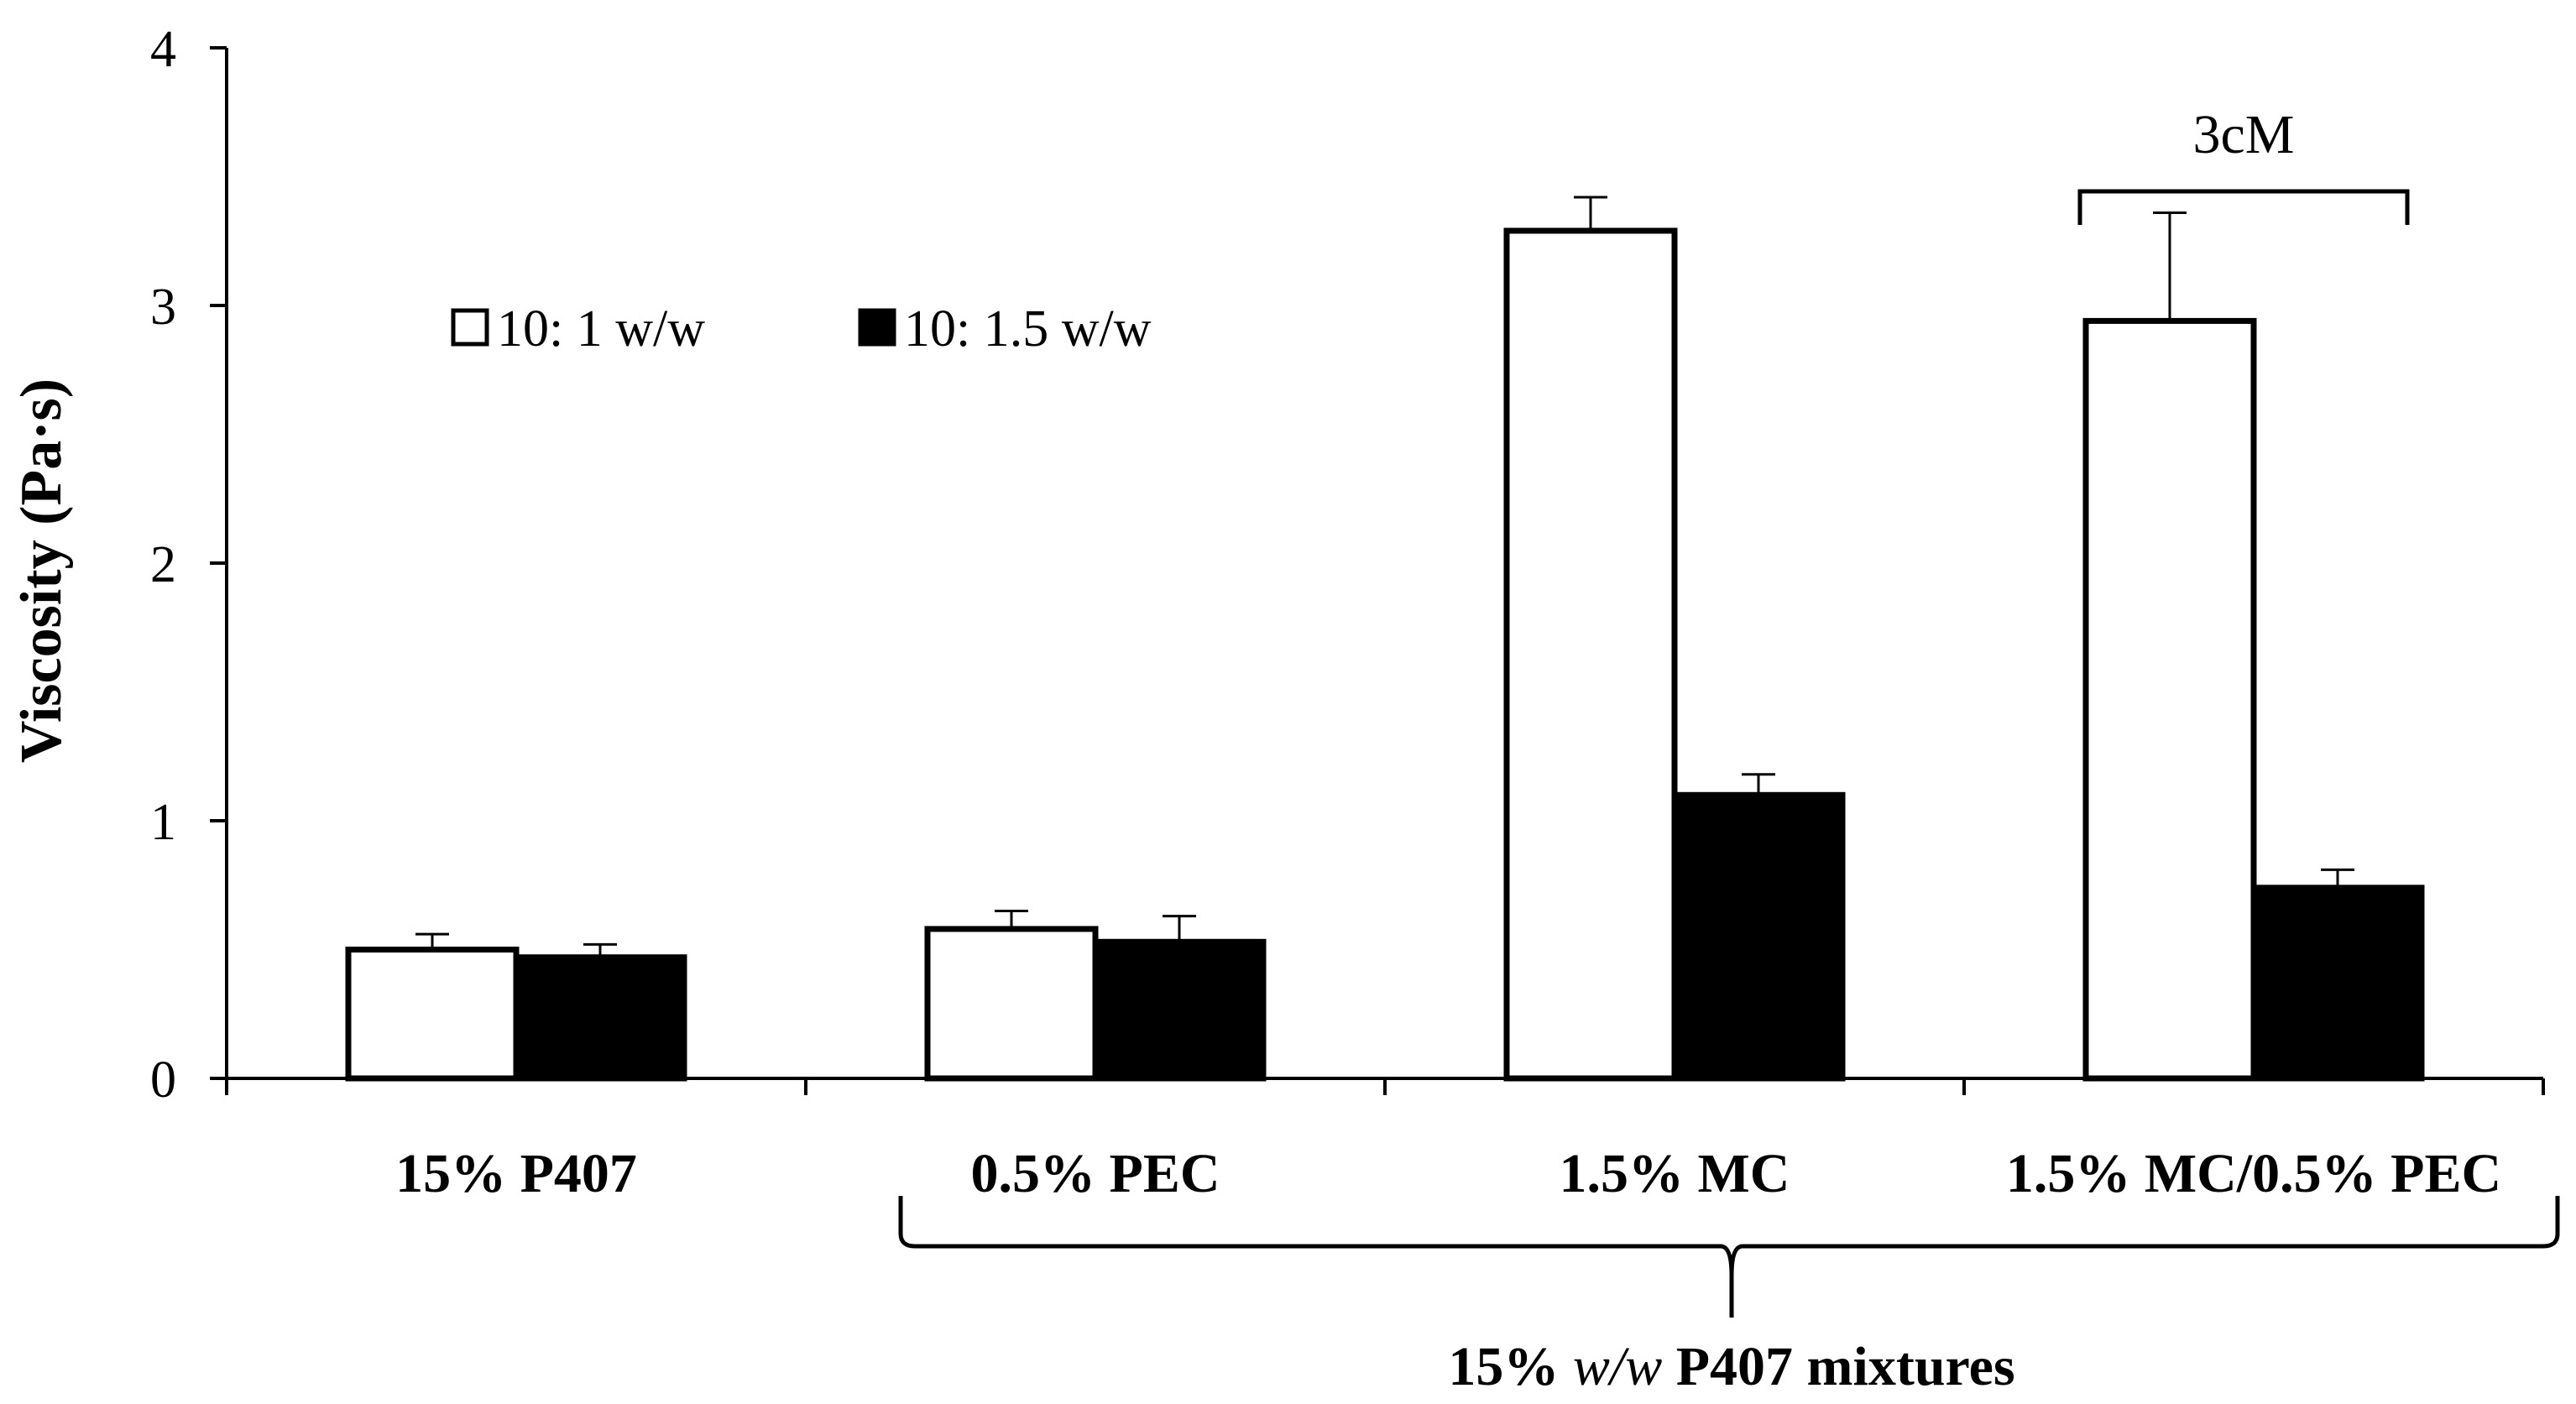 This screenshot has width=2576, height=1404. What do you see at coordinates (516, 1173) in the screenshot?
I see `x-category-label-0: 15% P407` at bounding box center [516, 1173].